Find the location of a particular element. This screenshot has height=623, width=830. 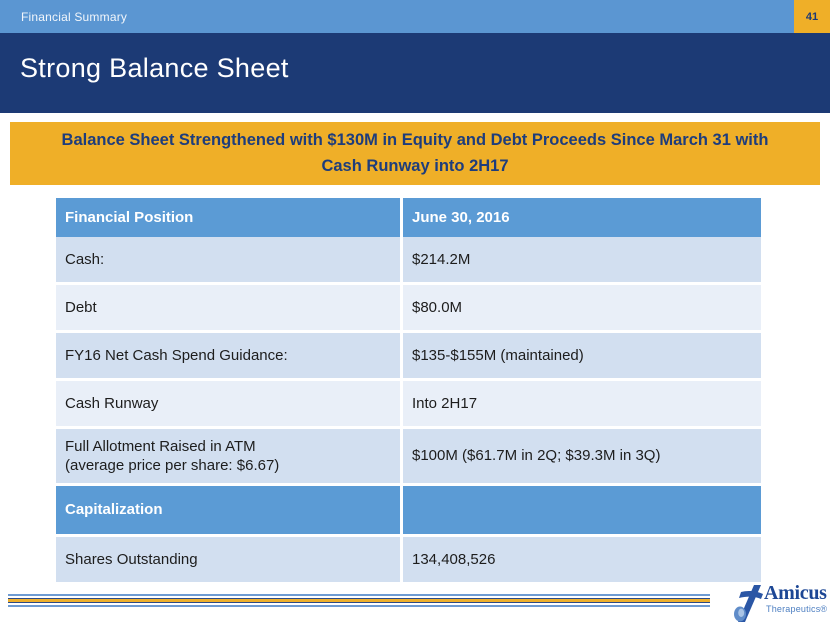

footer-divider is located at coordinates (359, 600).